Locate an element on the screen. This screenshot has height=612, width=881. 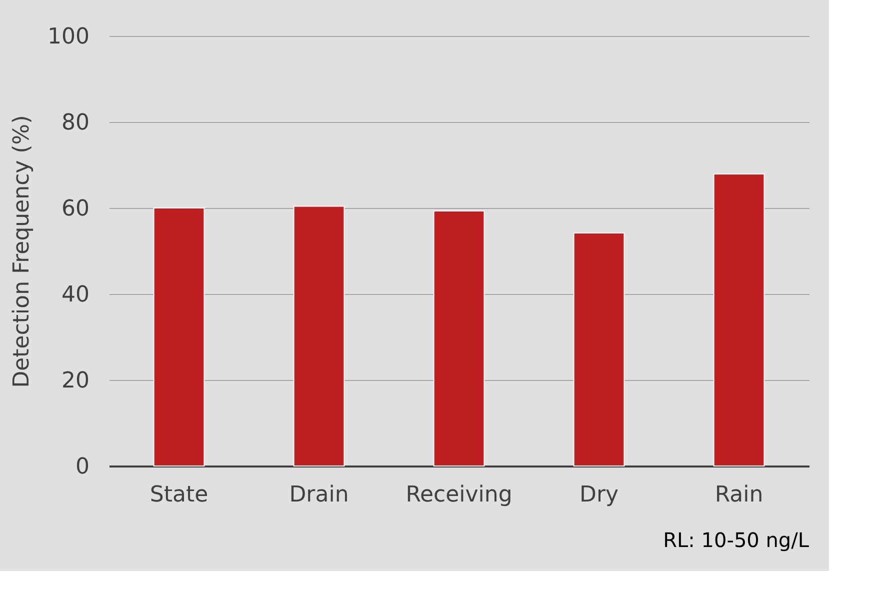
y-tick-label: 20 is located at coordinates (76, 381).